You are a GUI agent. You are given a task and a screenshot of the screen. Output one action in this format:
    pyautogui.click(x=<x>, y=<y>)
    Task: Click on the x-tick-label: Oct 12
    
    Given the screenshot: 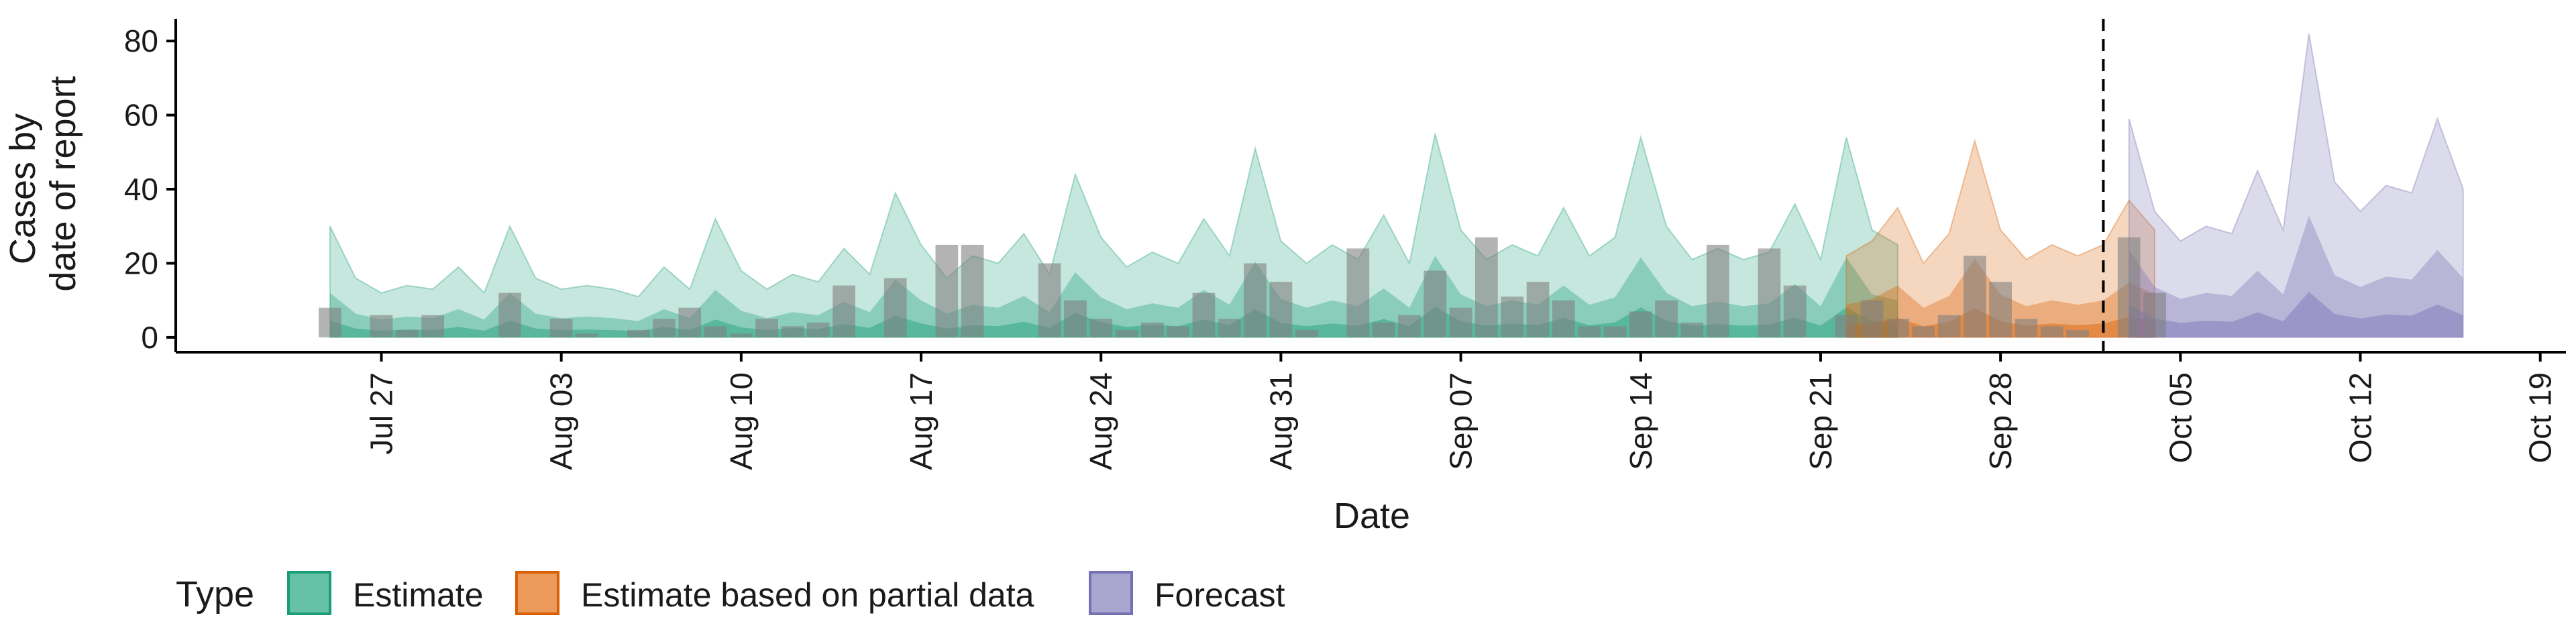 What is the action you would take?
    pyautogui.click(x=2360, y=418)
    